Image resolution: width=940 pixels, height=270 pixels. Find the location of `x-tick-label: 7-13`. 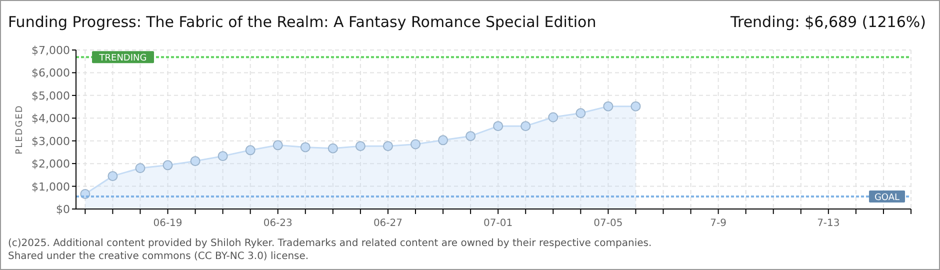

x-tick-label: 7-13 is located at coordinates (828, 223).